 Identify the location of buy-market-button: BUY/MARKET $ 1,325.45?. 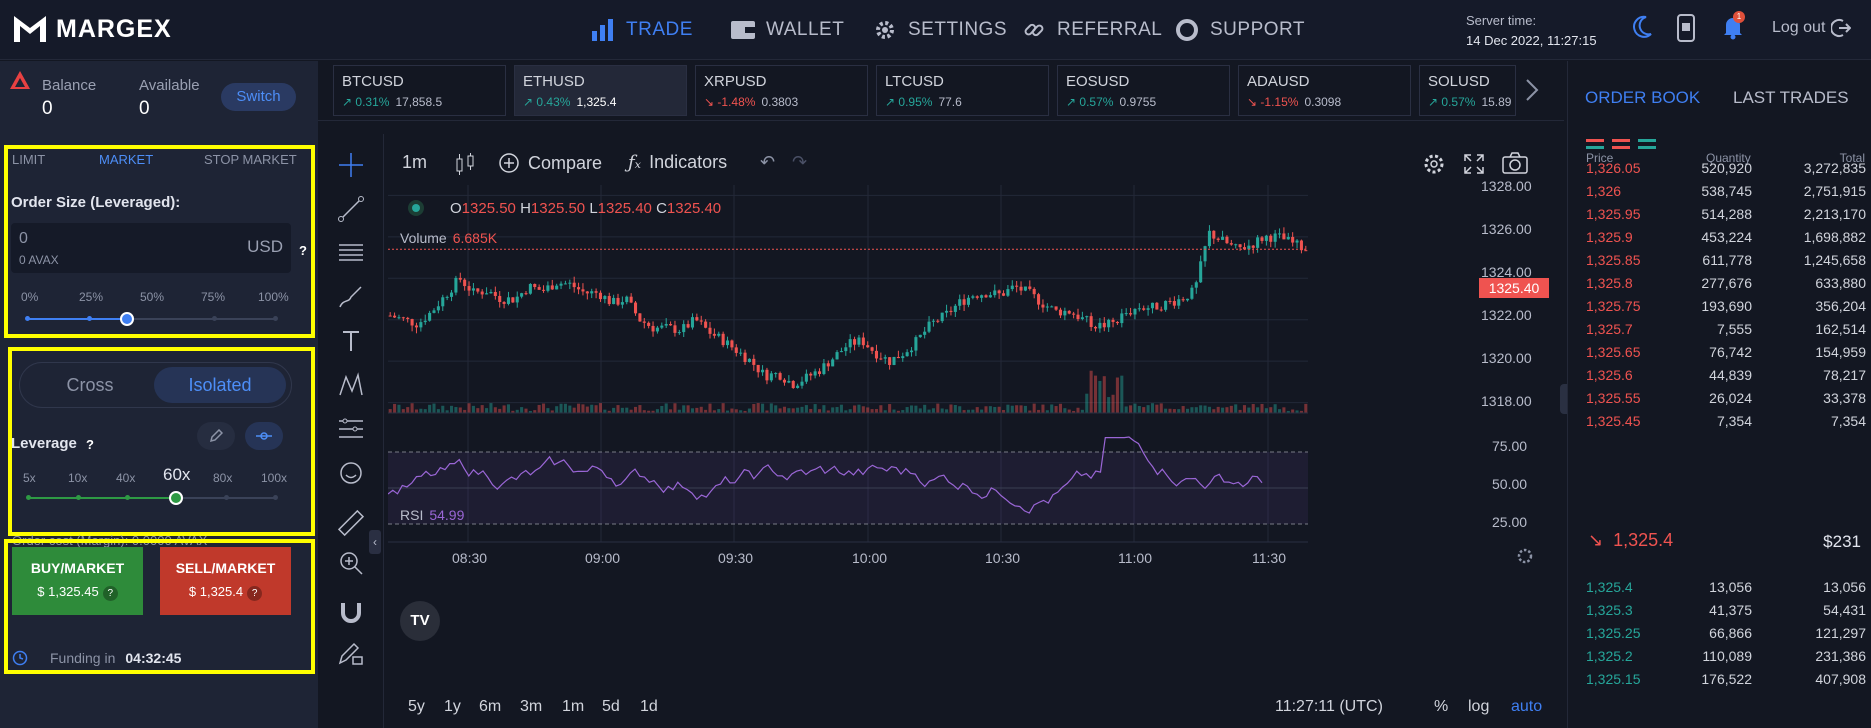
(77, 581).